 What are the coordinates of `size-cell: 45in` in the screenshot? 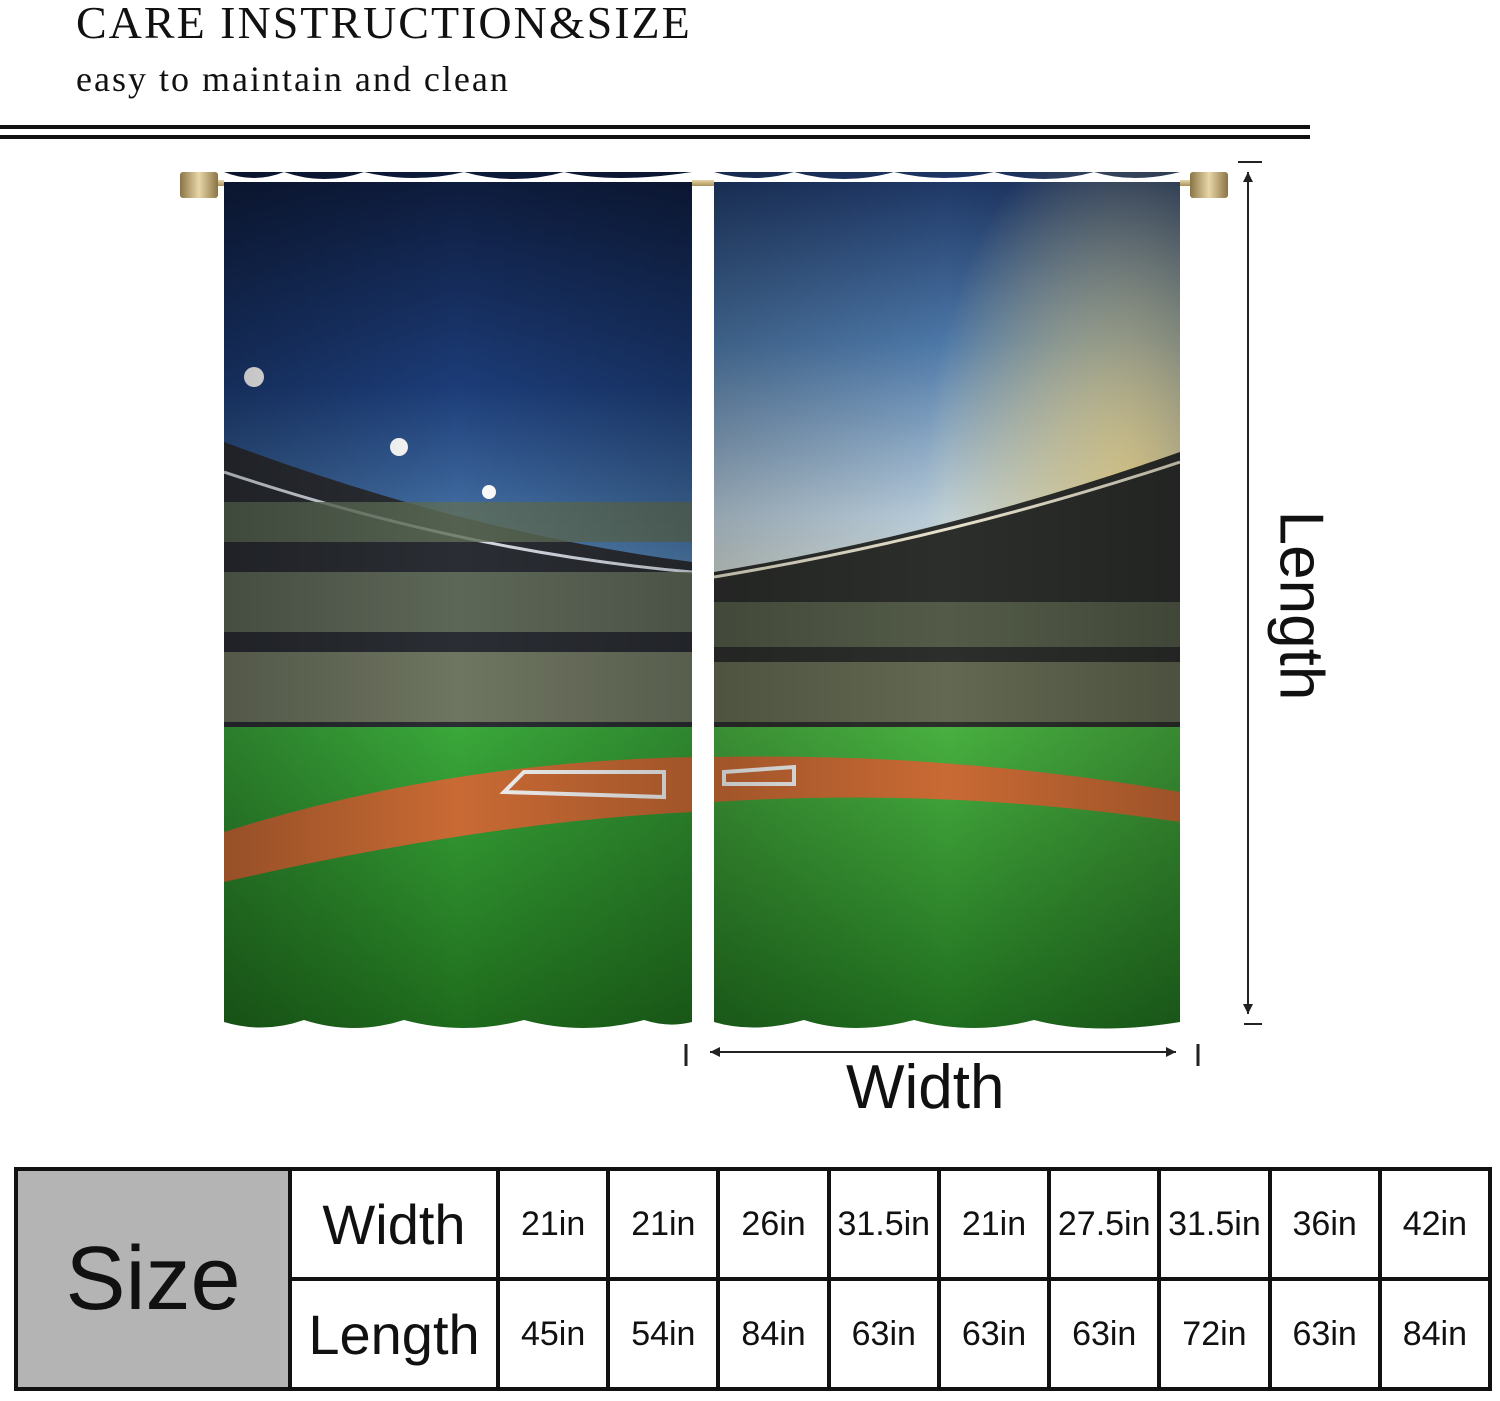 It's located at (555, 1334).